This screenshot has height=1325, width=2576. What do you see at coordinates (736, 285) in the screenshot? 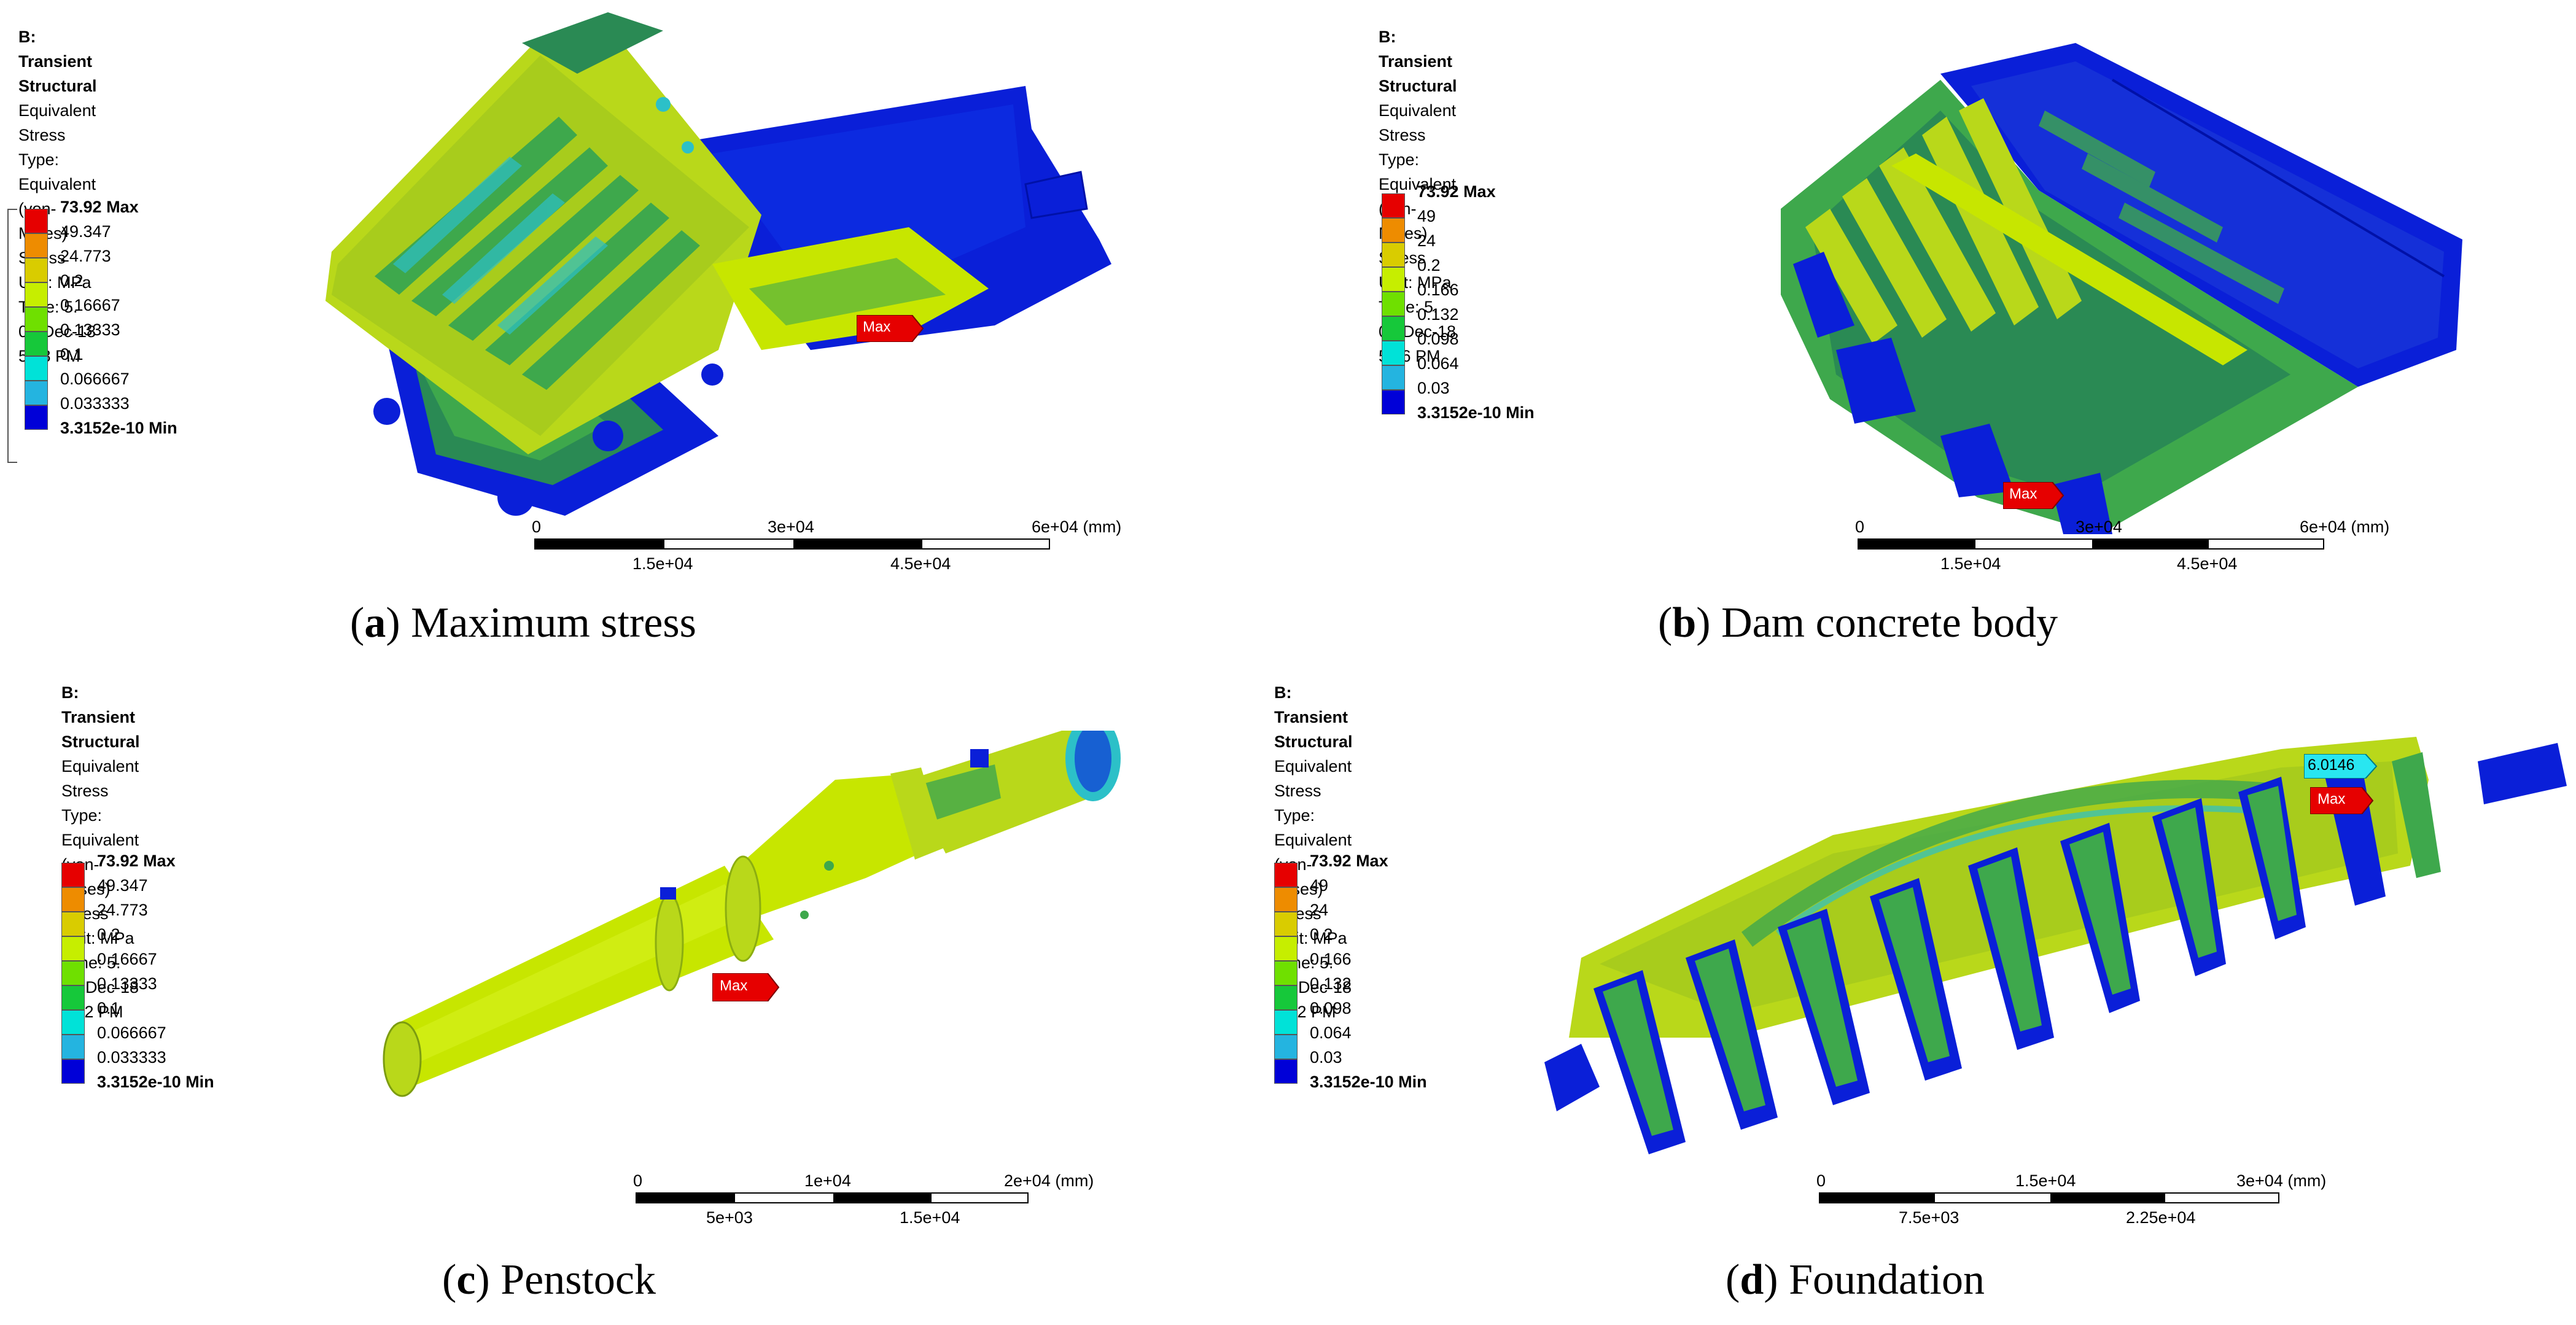
I see `dam-full-model` at bounding box center [736, 285].